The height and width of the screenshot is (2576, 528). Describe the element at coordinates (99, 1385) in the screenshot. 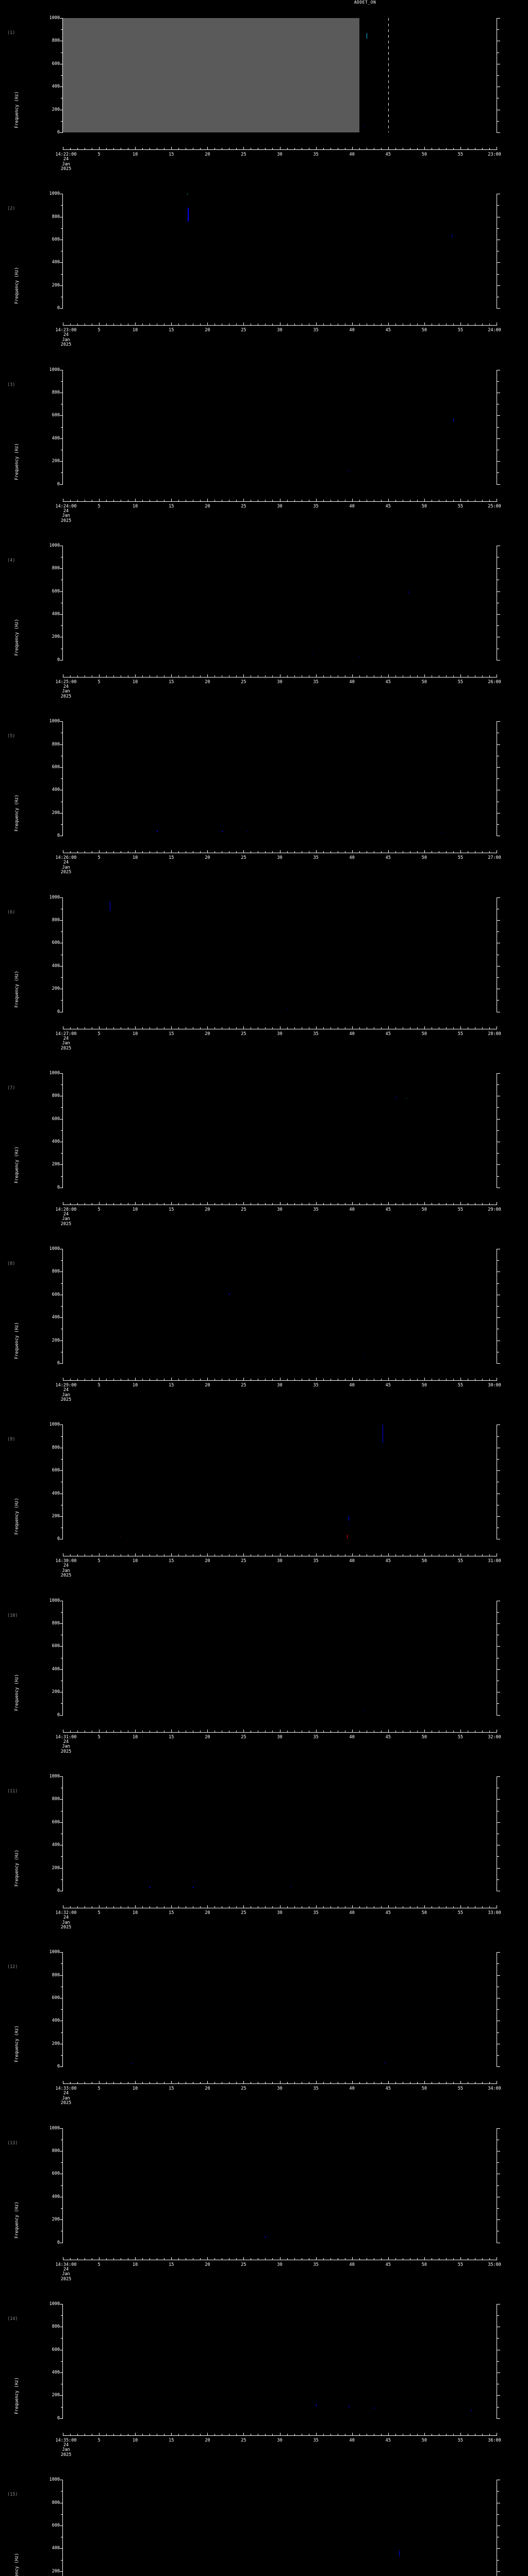

I see `x-tick-label: 5` at that location.